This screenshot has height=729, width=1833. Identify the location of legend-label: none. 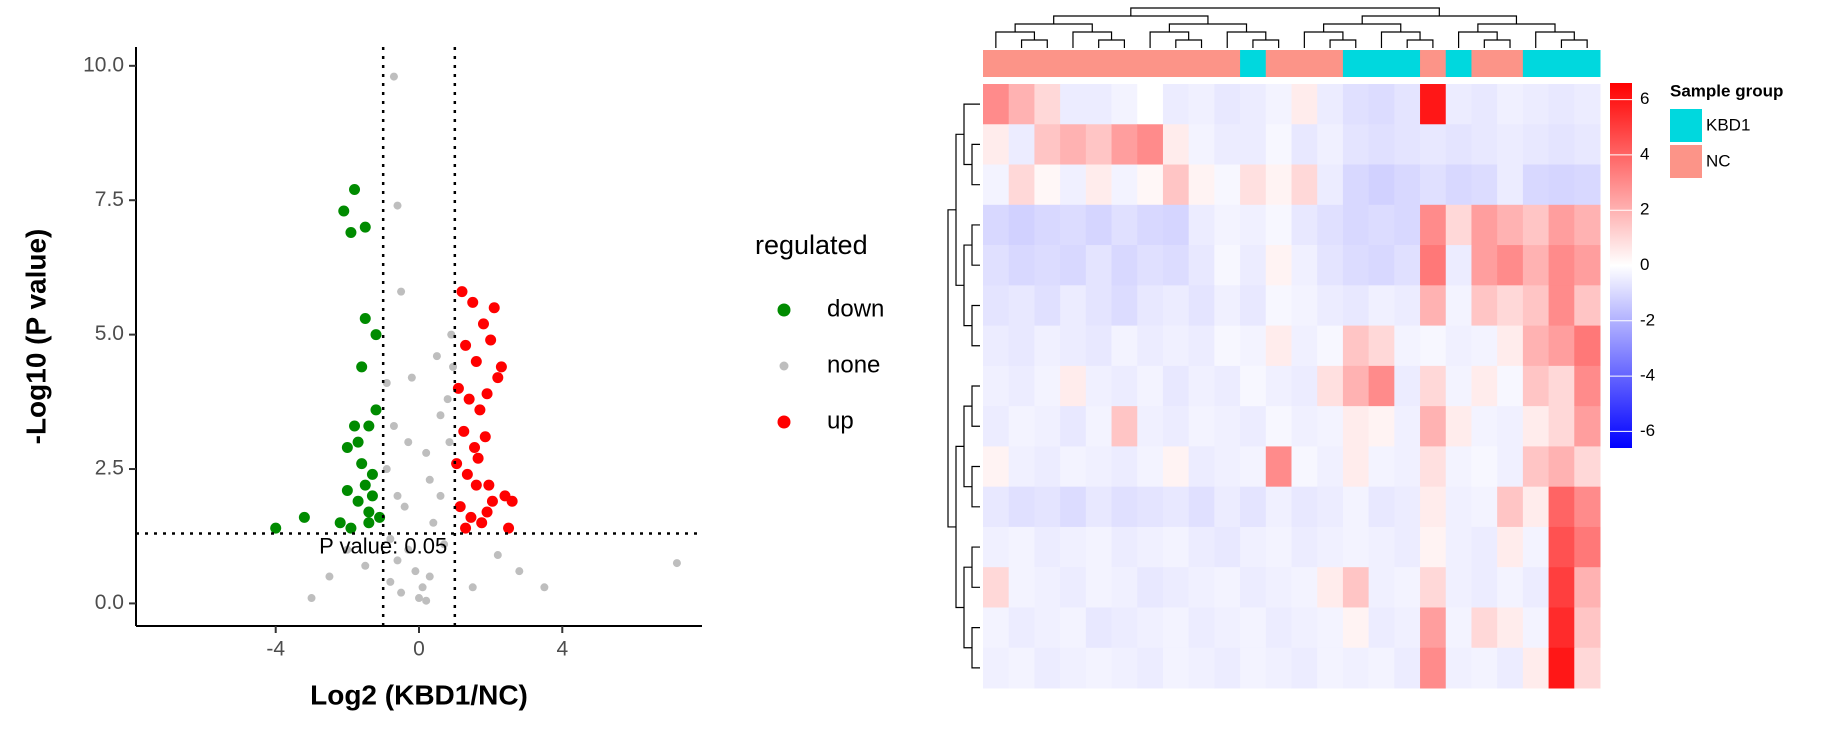
(853, 364).